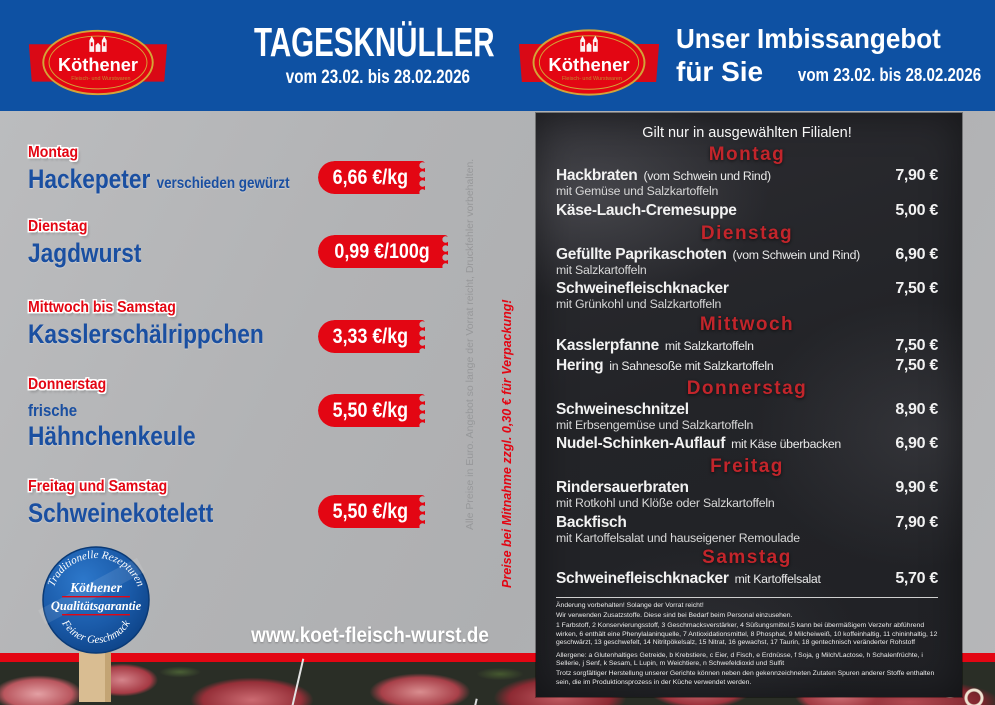 The height and width of the screenshot is (705, 995). I want to click on offer-day-label: Dienstag, so click(58, 226).